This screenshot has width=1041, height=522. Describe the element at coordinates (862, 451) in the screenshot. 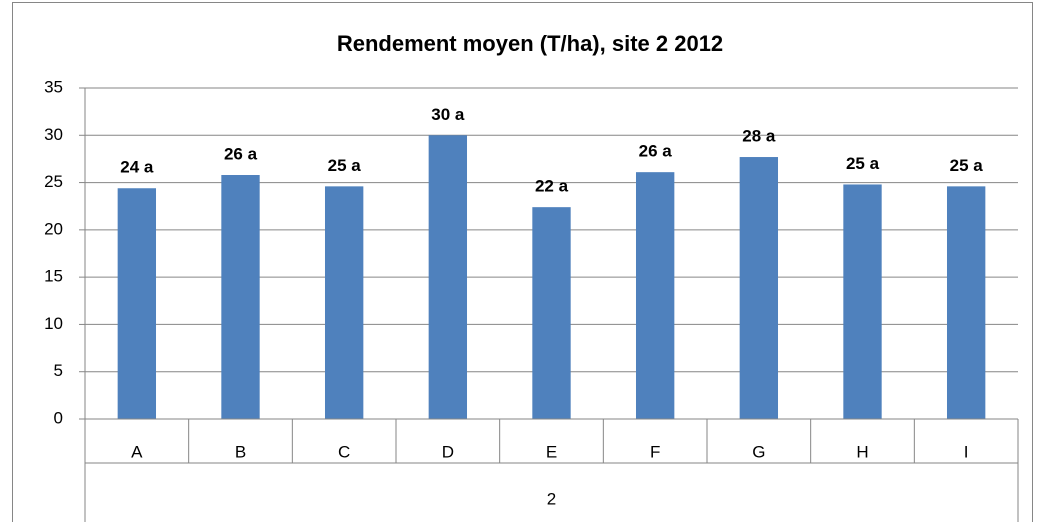

I see `x-tick-label: H` at that location.